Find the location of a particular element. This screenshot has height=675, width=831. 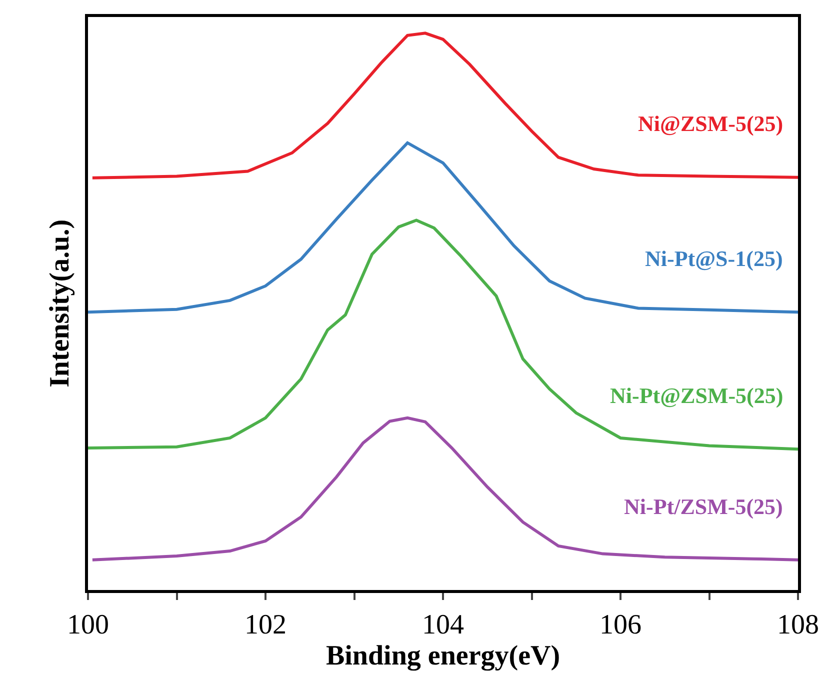

x-tick-label: 102 is located at coordinates (265, 625).